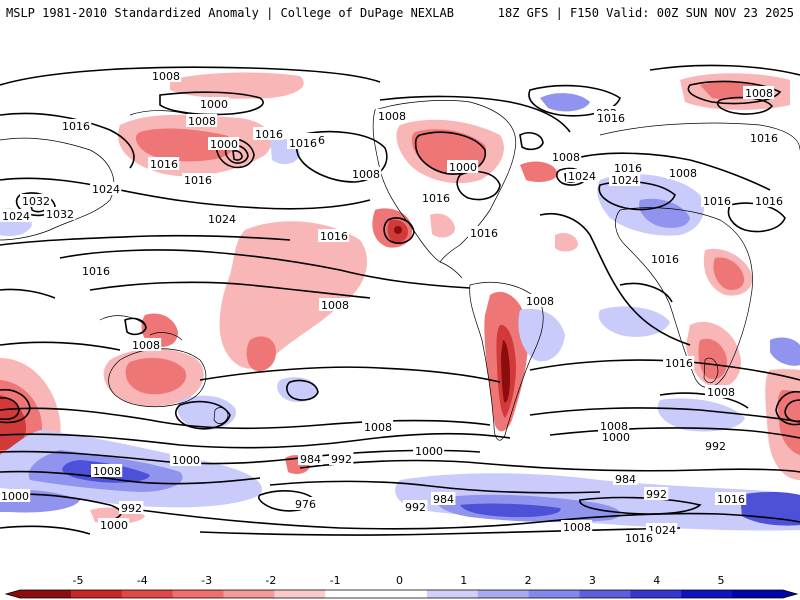  Describe the element at coordinates (444, 181) in the screenshot. I see `north-america-coast` at that location.